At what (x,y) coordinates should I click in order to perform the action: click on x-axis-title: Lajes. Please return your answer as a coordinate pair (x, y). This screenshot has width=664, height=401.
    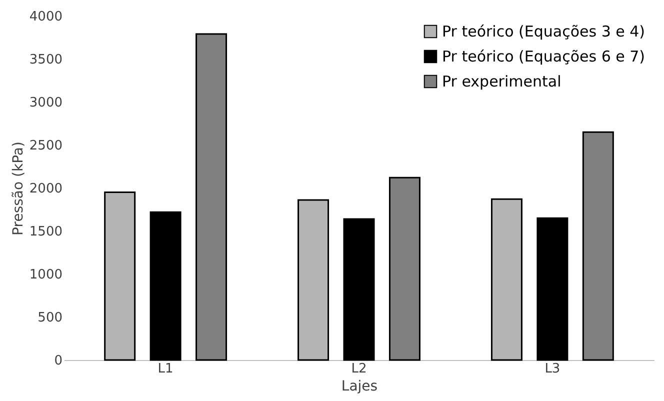
    Looking at the image, I should click on (359, 386).